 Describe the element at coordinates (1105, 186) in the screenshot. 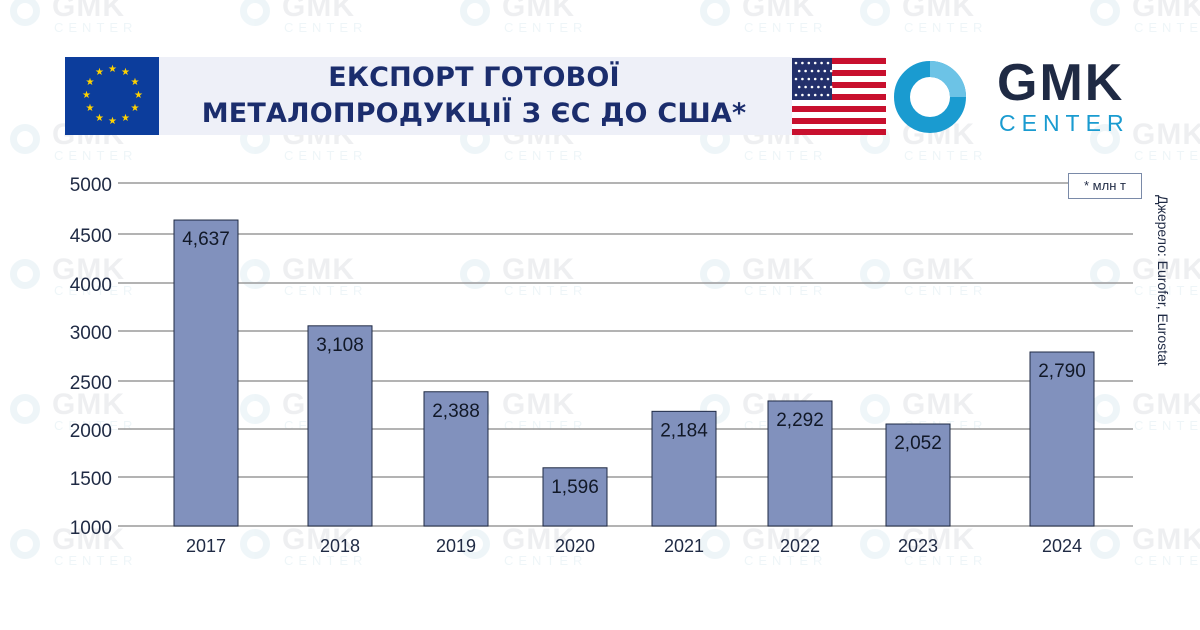

I see `unit-note: * млн т` at that location.